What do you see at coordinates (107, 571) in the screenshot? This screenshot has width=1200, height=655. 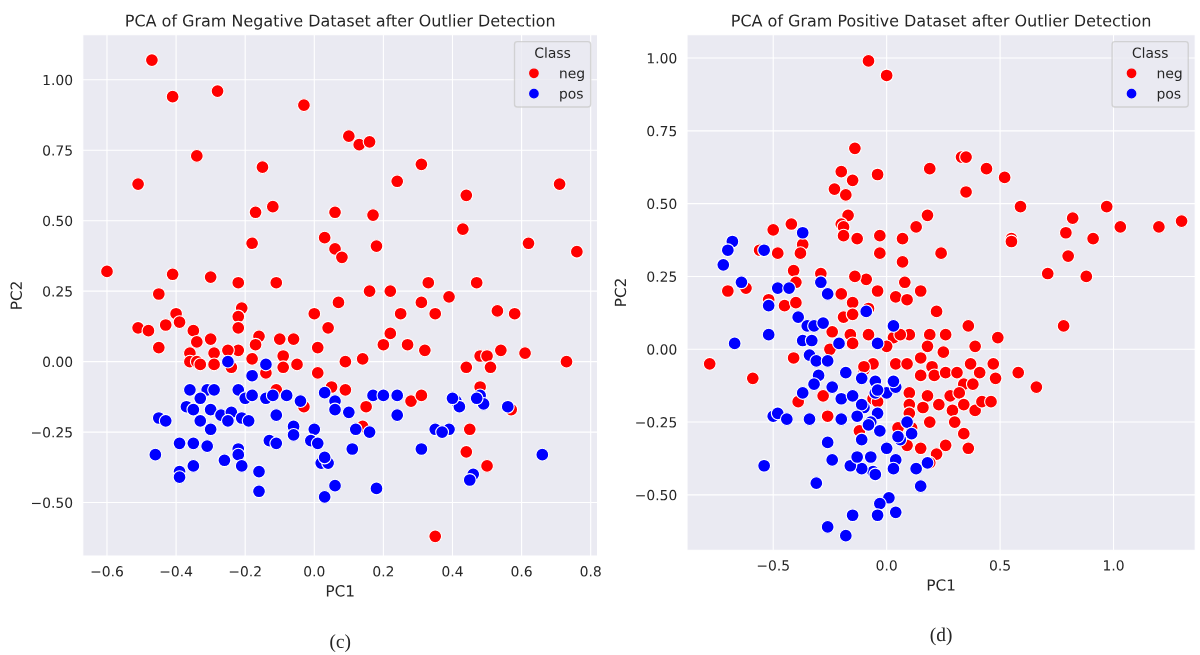 I see `x-tick-label: −0.6` at bounding box center [107, 571].